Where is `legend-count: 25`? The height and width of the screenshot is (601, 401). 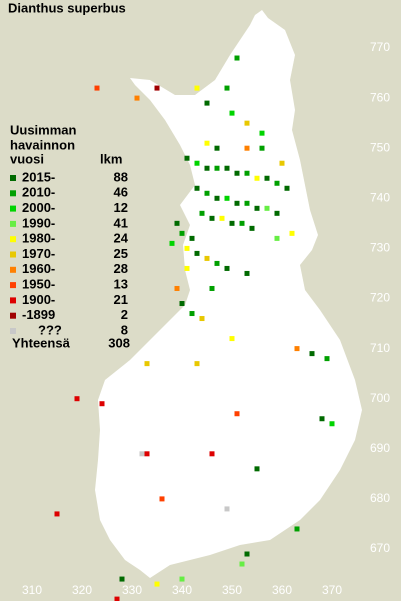 legend-count: 25 is located at coordinates (121, 253).